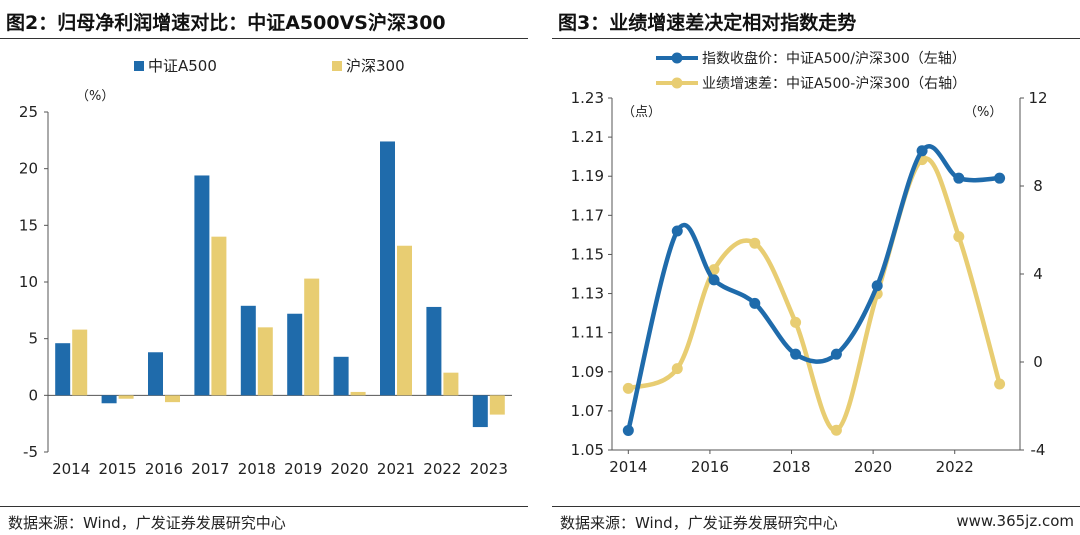 The height and width of the screenshot is (535, 1080). What do you see at coordinates (1038, 274) in the screenshot?
I see `right-y-tick-label: 4` at bounding box center [1038, 274].